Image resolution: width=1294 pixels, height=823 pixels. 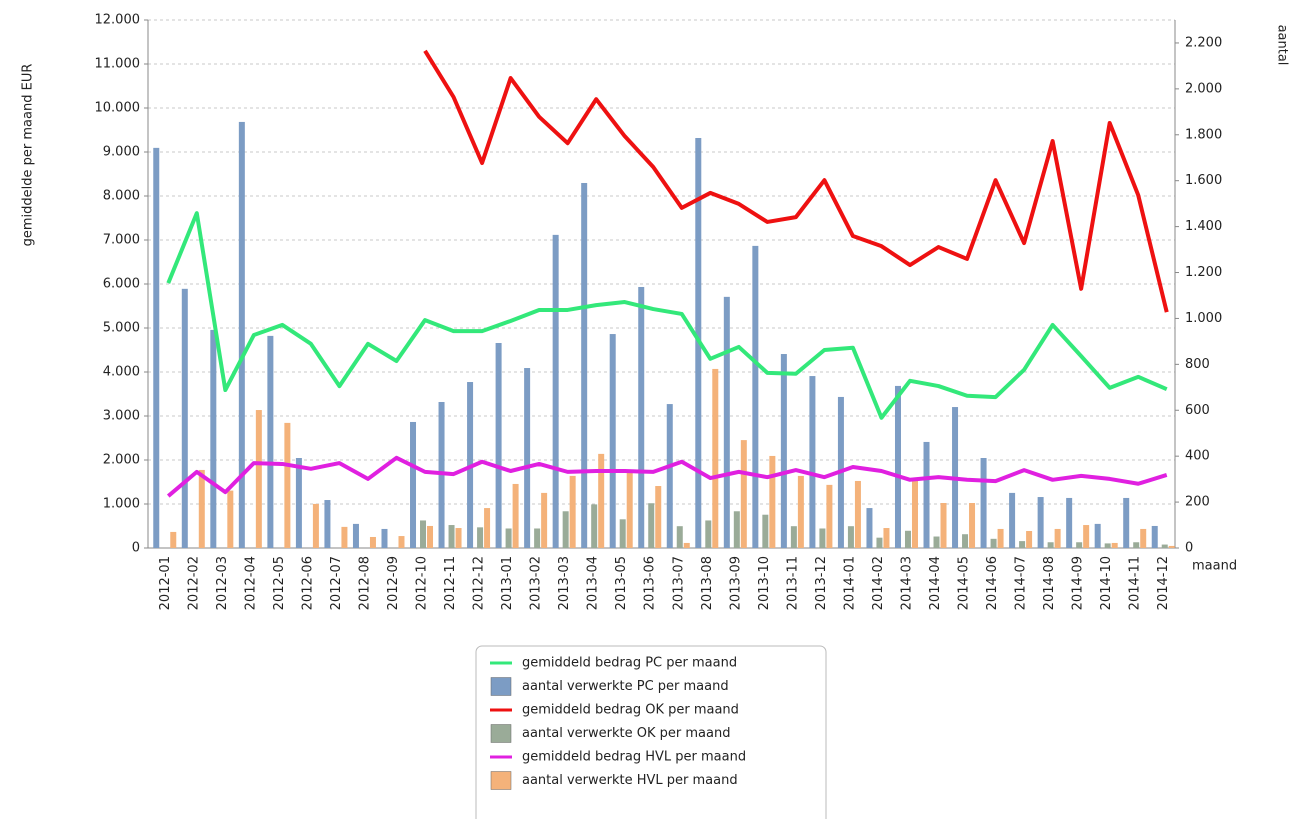 I want to click on legend-label: gemiddeld bedrag OK per maand, so click(x=630, y=710).